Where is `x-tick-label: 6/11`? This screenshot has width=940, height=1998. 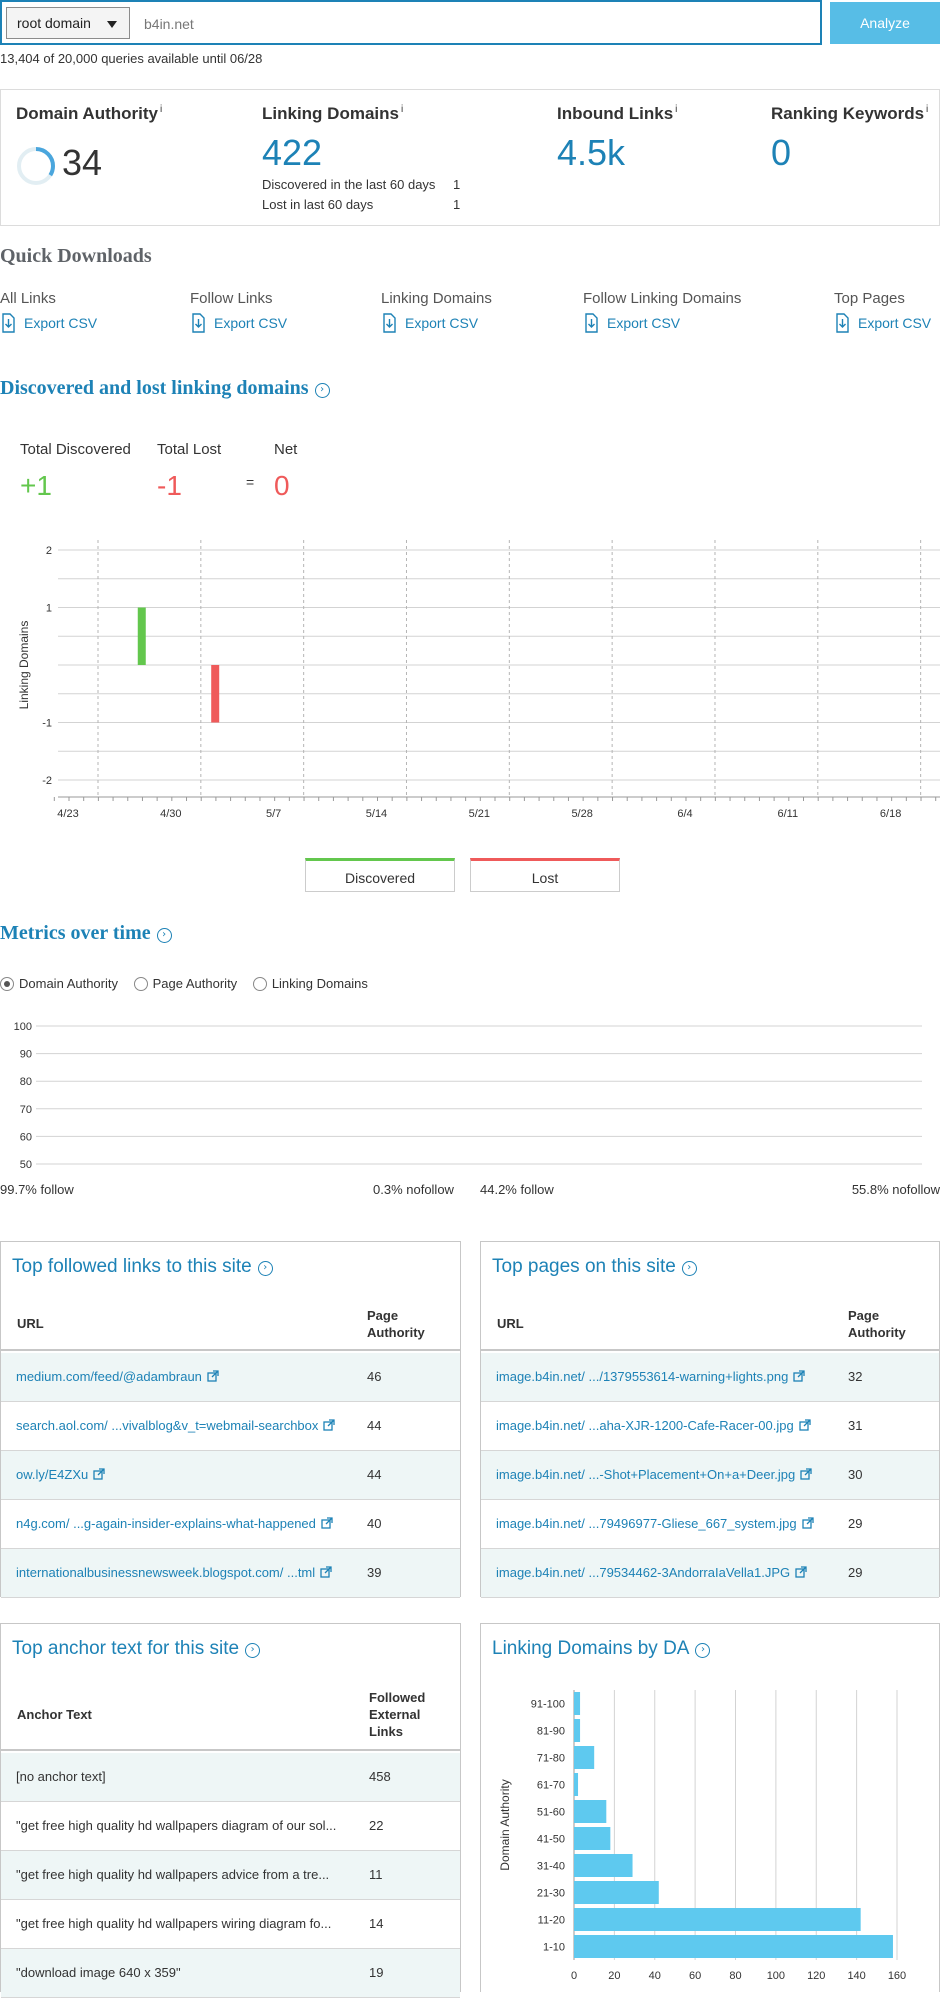
x-tick-label: 6/11 is located at coordinates (788, 814).